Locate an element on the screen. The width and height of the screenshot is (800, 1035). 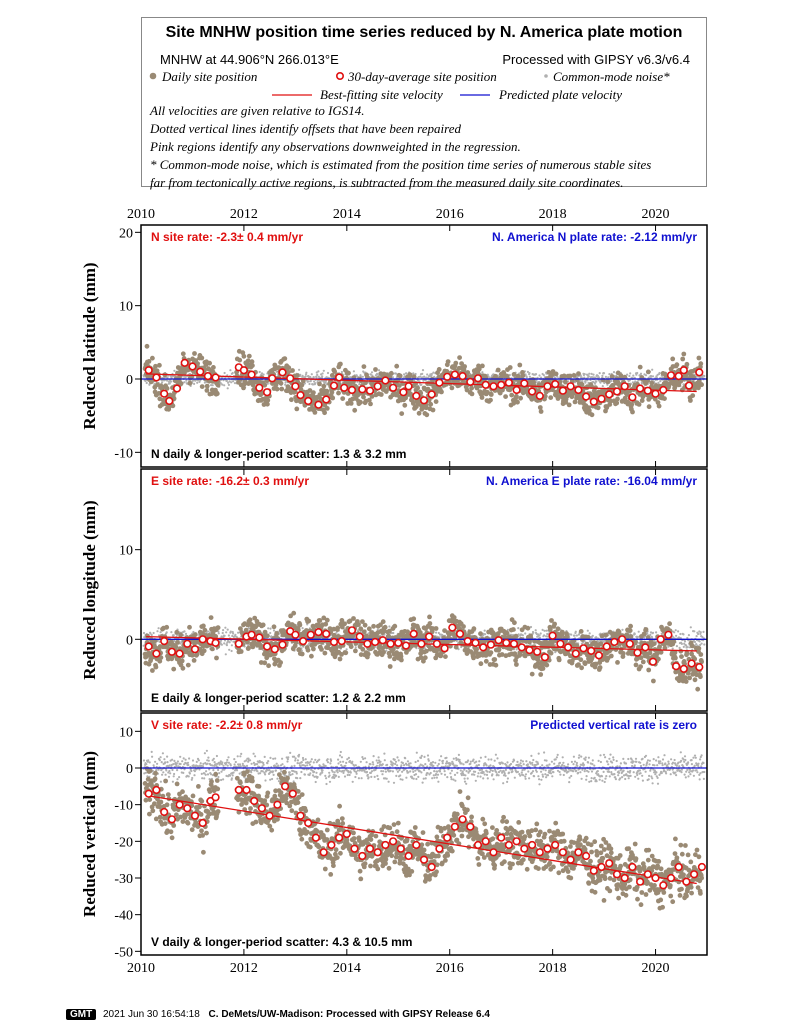
fit-velocity-line is located at coordinates (421, 383).